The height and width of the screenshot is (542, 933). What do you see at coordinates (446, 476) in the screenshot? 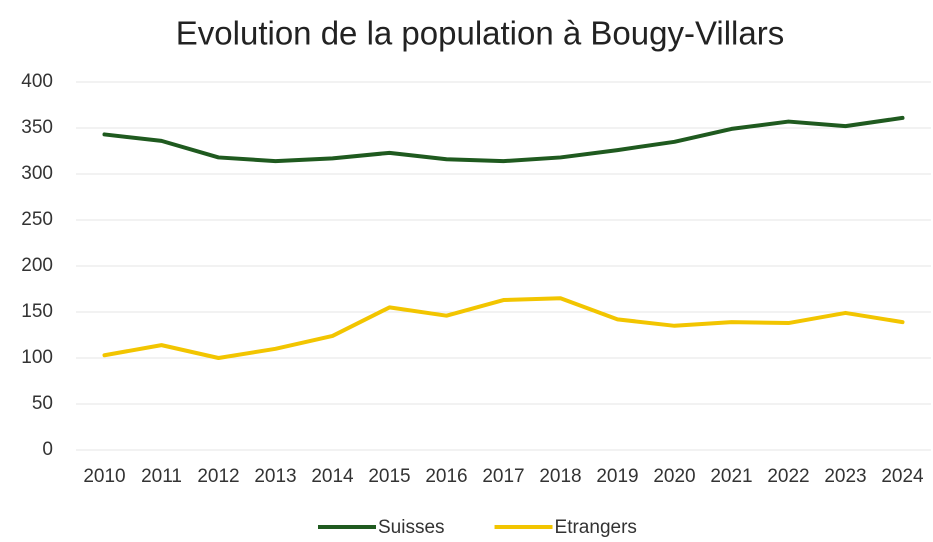
I see `x-tick-label: 2016` at bounding box center [446, 476].